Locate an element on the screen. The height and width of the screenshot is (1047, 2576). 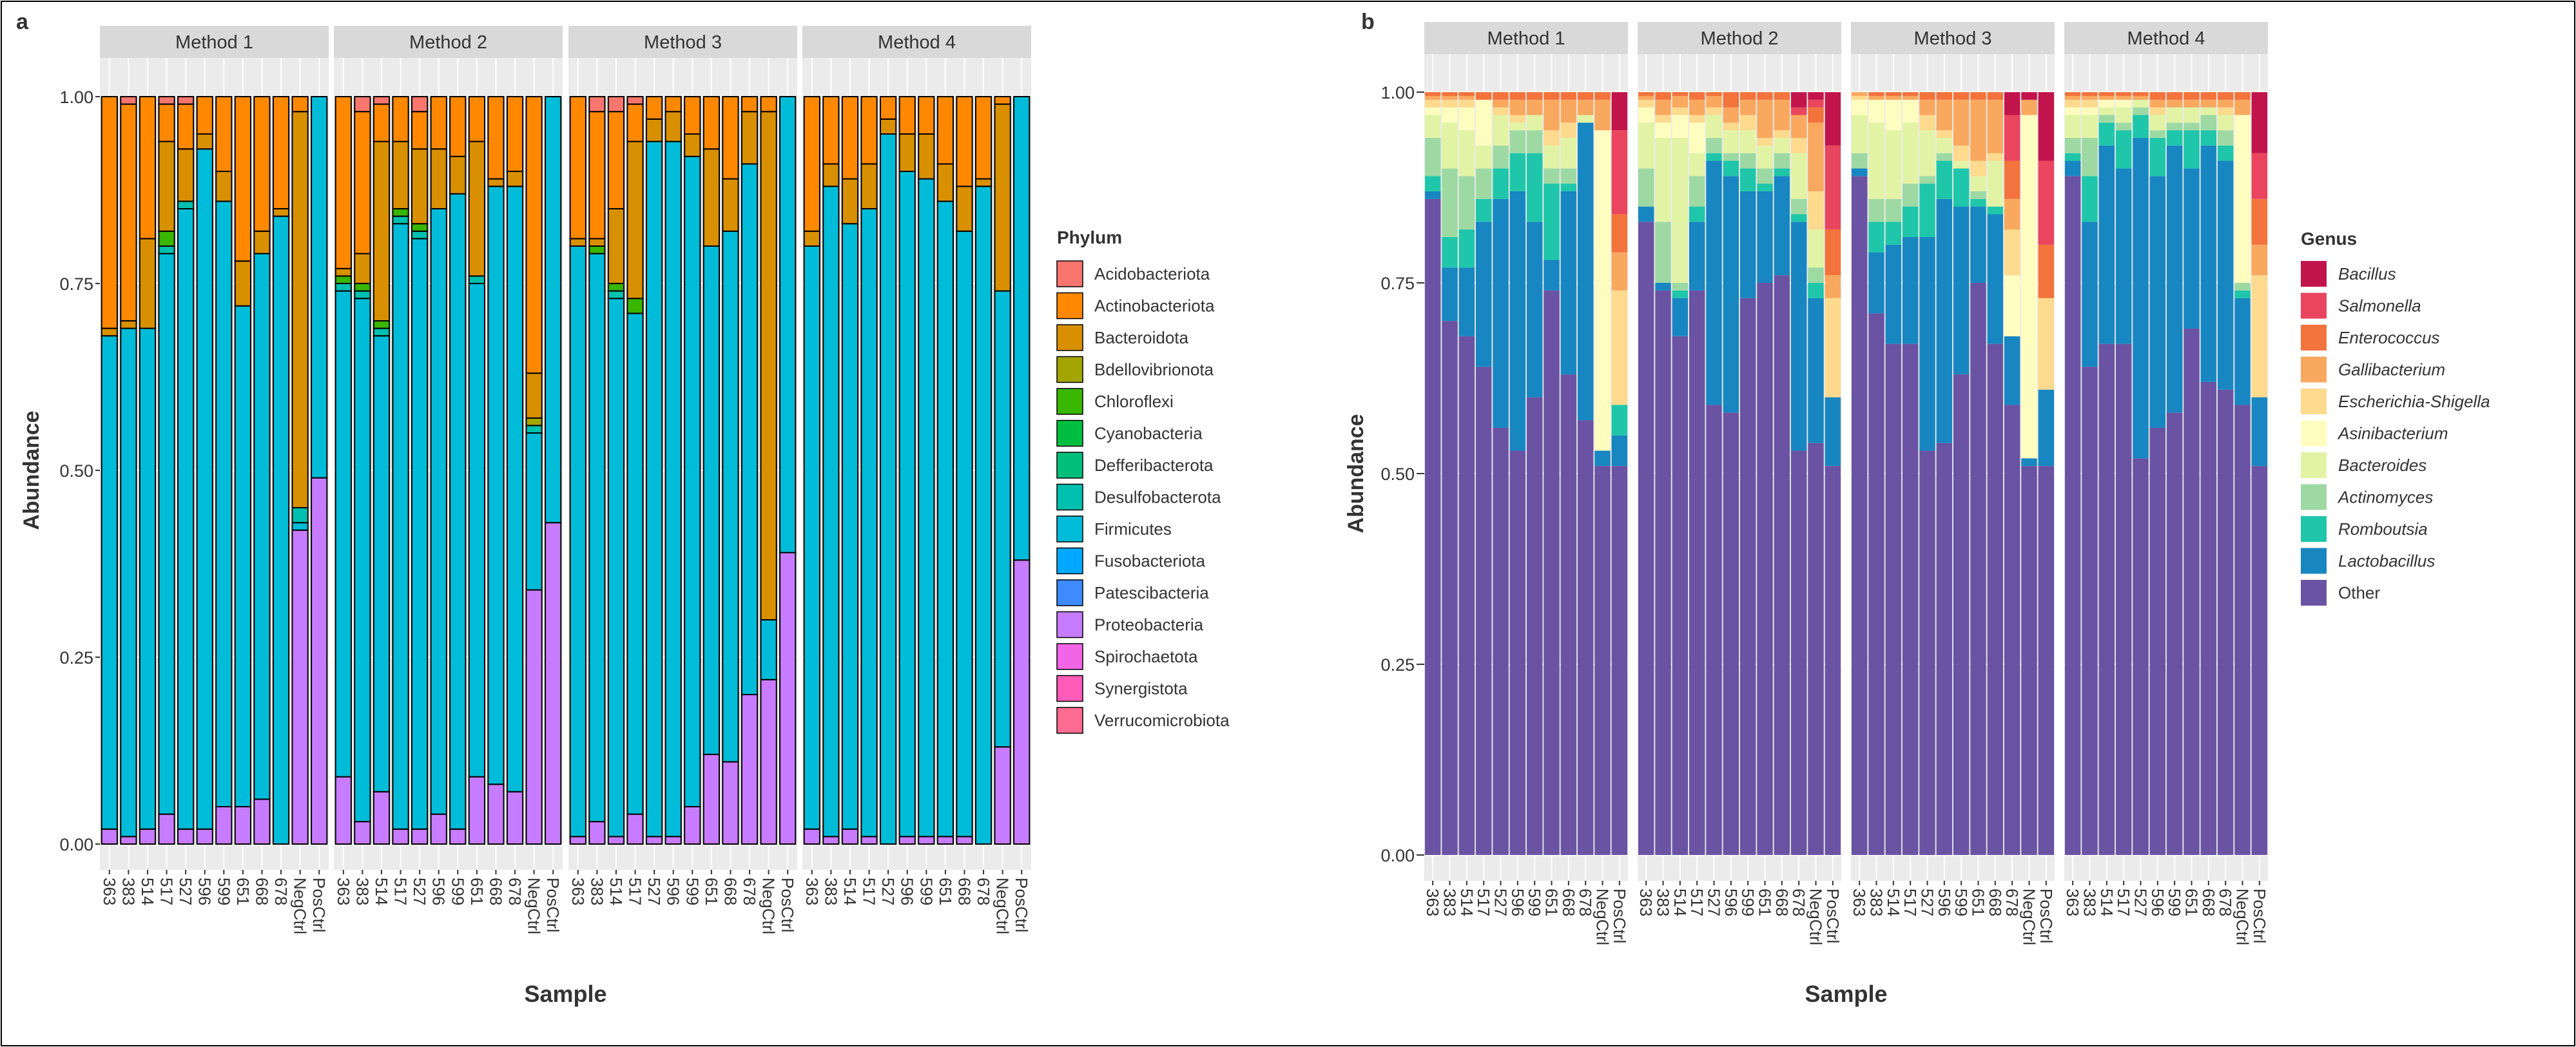
panel-background is located at coordinates (682, 464).